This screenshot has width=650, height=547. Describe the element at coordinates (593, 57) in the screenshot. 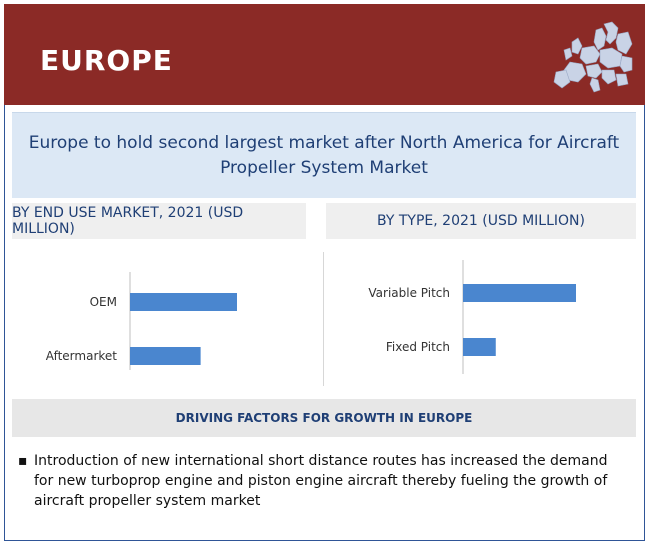

I see `europe-map-icon` at that location.